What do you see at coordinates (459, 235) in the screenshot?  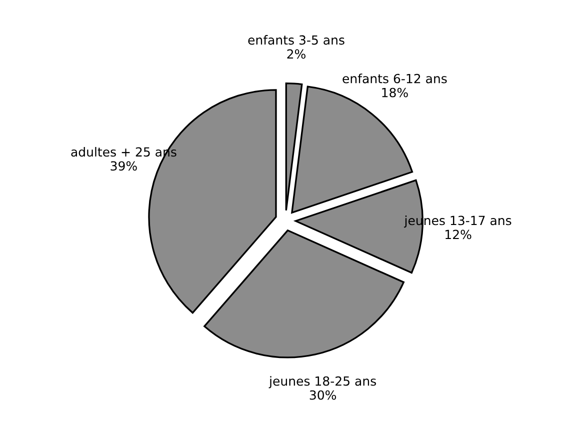 I see `data-label: 12%` at bounding box center [459, 235].